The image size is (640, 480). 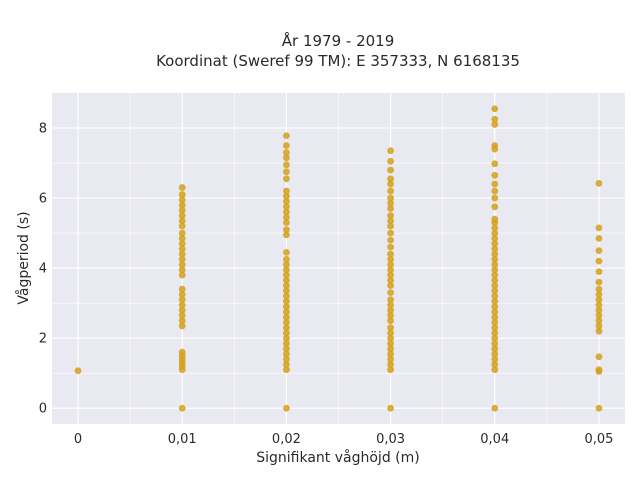 What do you see at coordinates (43, 269) in the screenshot?
I see `y-tick-label: 4` at bounding box center [43, 269].